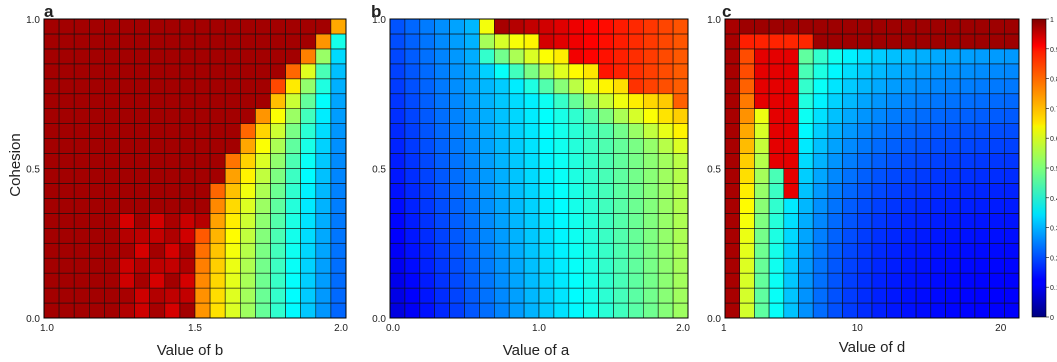  What do you see at coordinates (33, 20) in the screenshot?
I see `y-tick-label: 1.0` at bounding box center [33, 20].